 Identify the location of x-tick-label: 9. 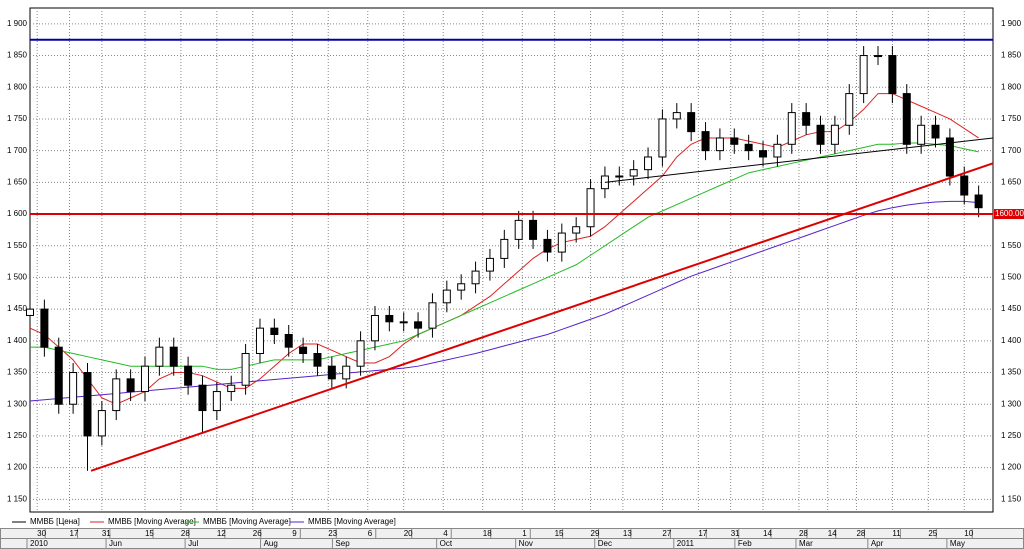
(294, 533).